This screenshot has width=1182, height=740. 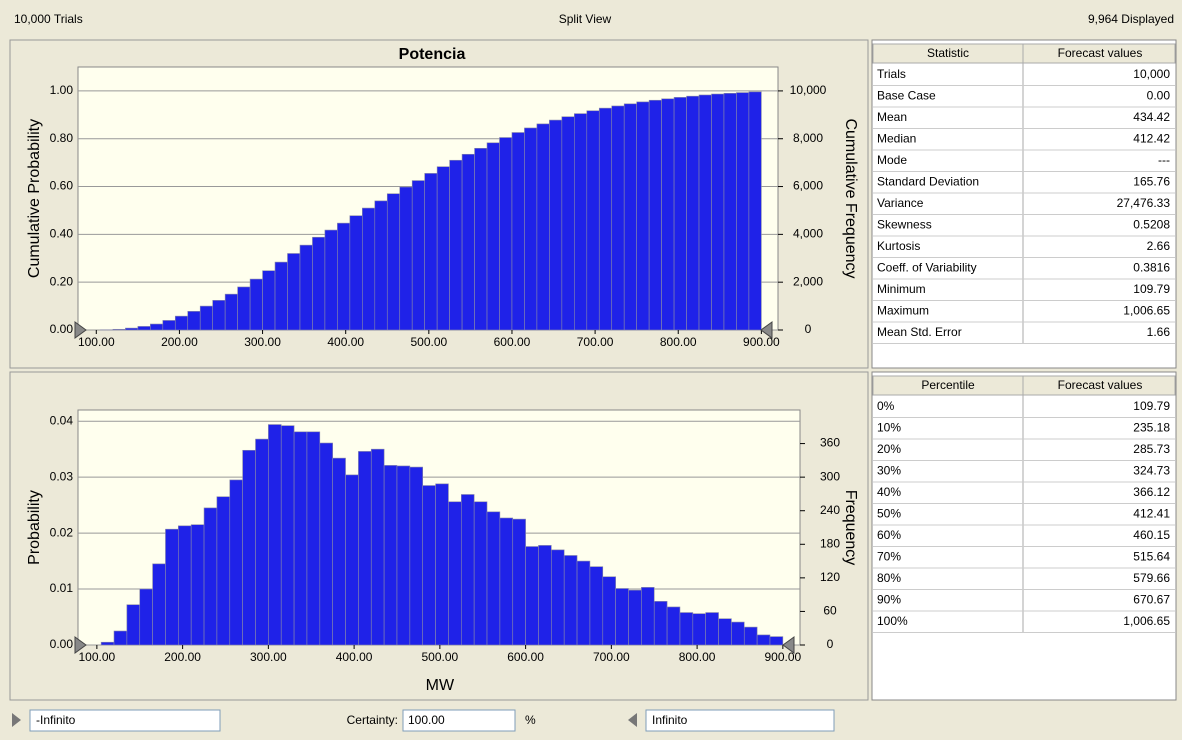 I want to click on lower-input, so click(x=125, y=720).